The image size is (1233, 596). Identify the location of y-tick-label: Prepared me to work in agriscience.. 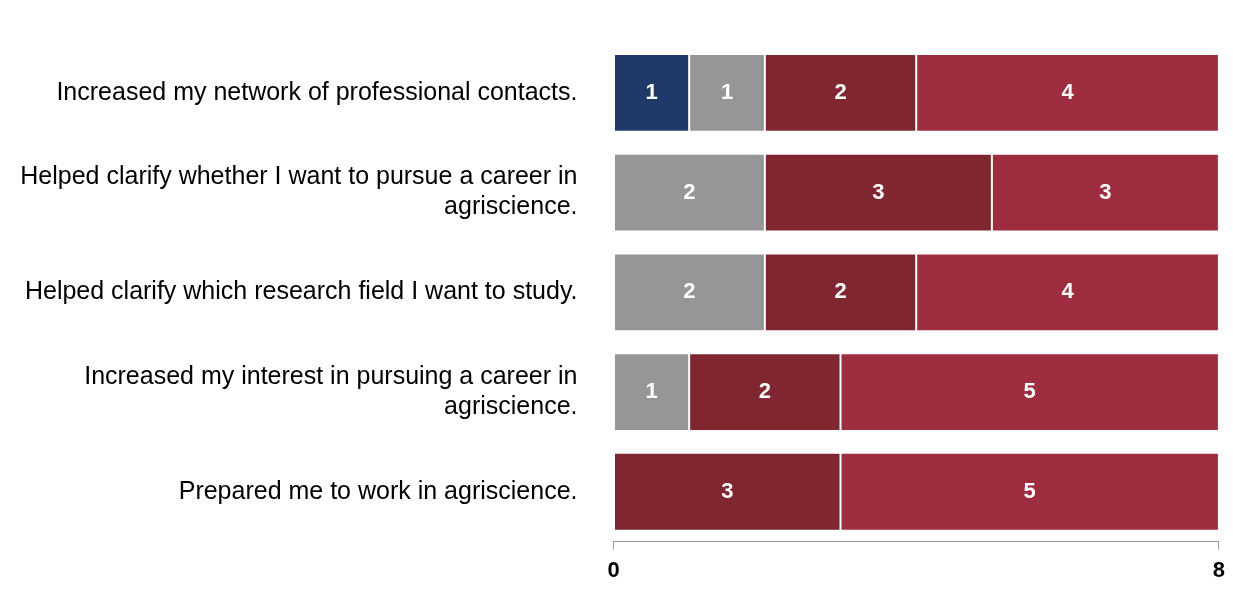
(378, 489).